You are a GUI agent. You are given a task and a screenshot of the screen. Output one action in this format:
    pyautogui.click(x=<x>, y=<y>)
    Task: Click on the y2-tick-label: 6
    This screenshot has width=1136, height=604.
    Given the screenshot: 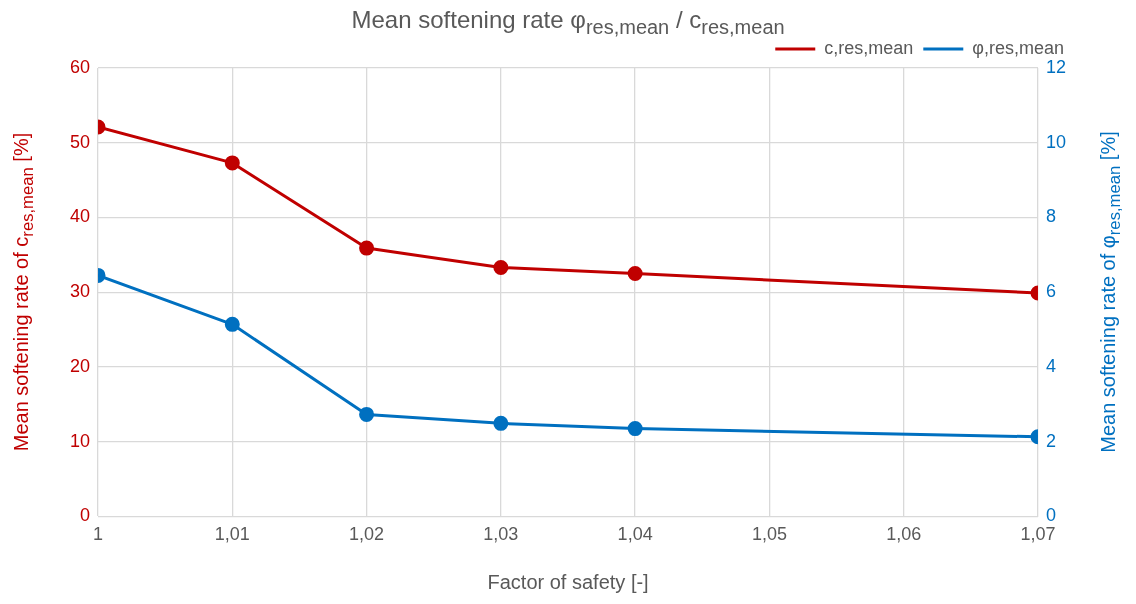 What is the action you would take?
    pyautogui.click(x=1050, y=291)
    